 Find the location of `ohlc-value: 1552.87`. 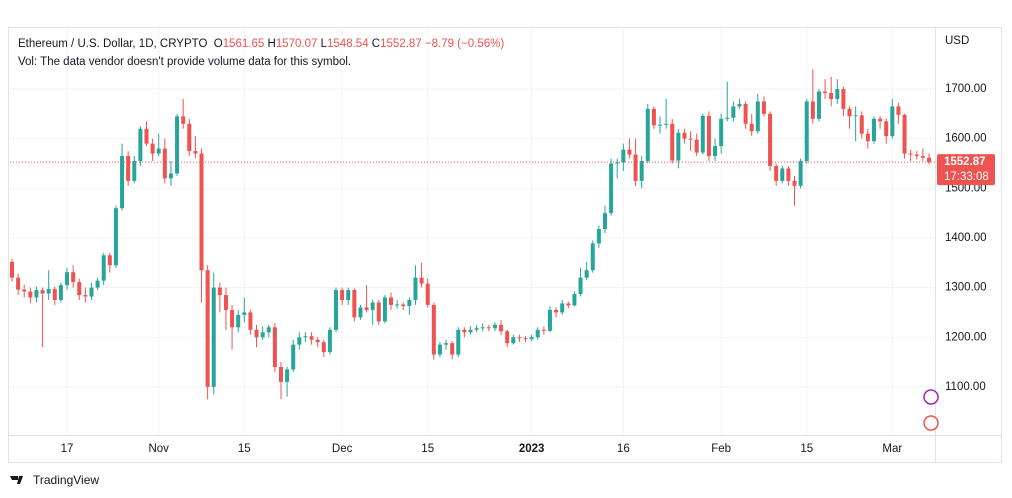

ohlc-value: 1552.87 is located at coordinates (401, 44).